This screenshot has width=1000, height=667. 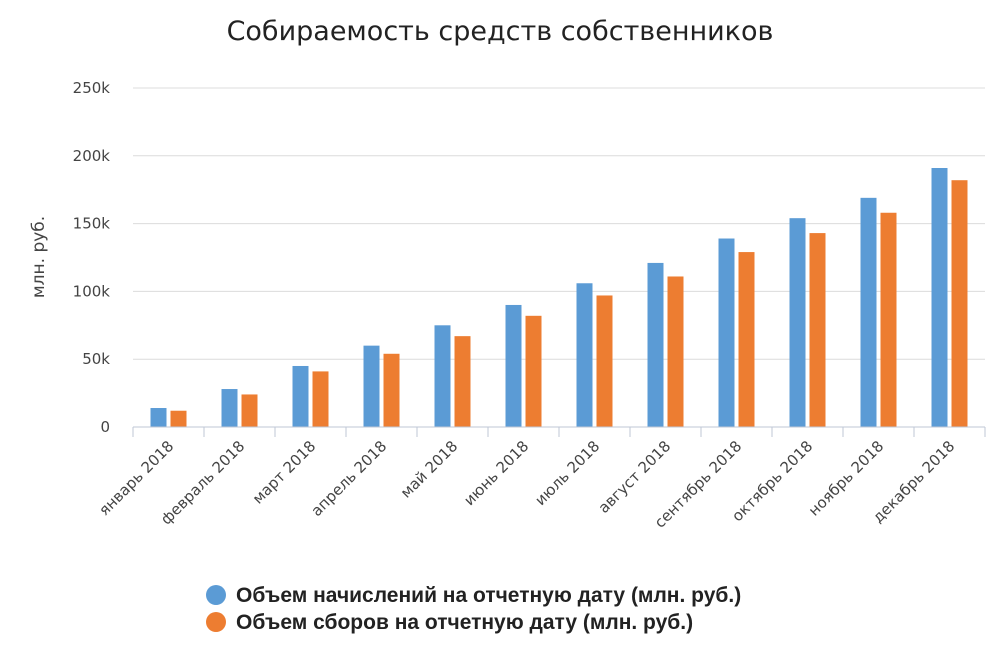 I want to click on x-tick-label: май 2018, so click(x=429, y=469).